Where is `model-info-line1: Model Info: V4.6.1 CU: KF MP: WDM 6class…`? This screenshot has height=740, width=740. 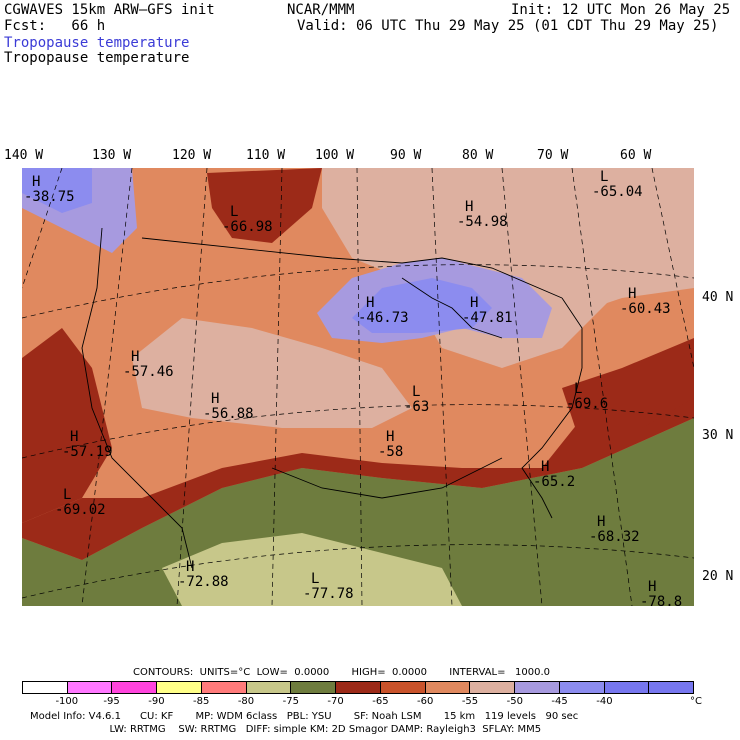
model-info-line1: Model Info: V4.6.1 CU: KF MP: WDM 6class… is located at coordinates (304, 716).